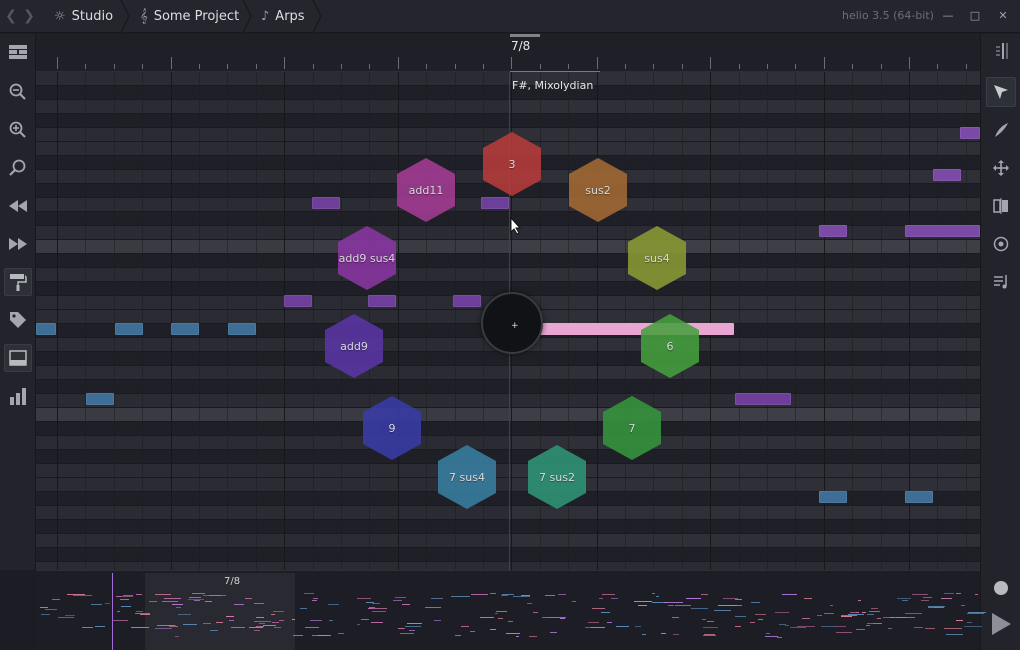  I want to click on right-toolbar, so click(1000, 342).